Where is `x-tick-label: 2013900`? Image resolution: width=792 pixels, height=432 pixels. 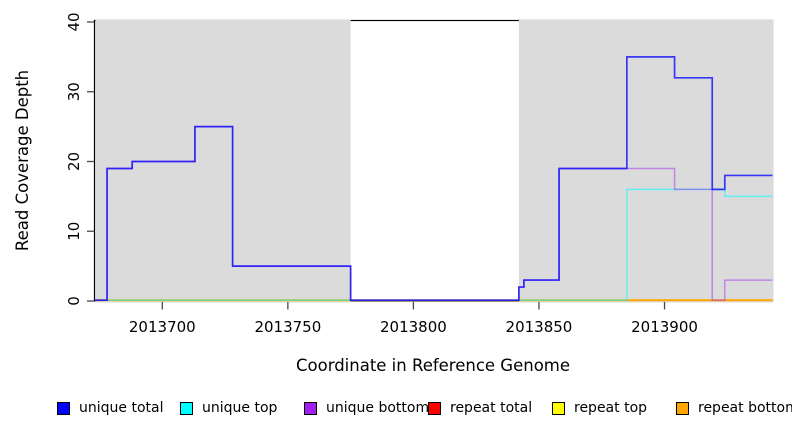
x-tick-label: 2013900 is located at coordinates (664, 327).